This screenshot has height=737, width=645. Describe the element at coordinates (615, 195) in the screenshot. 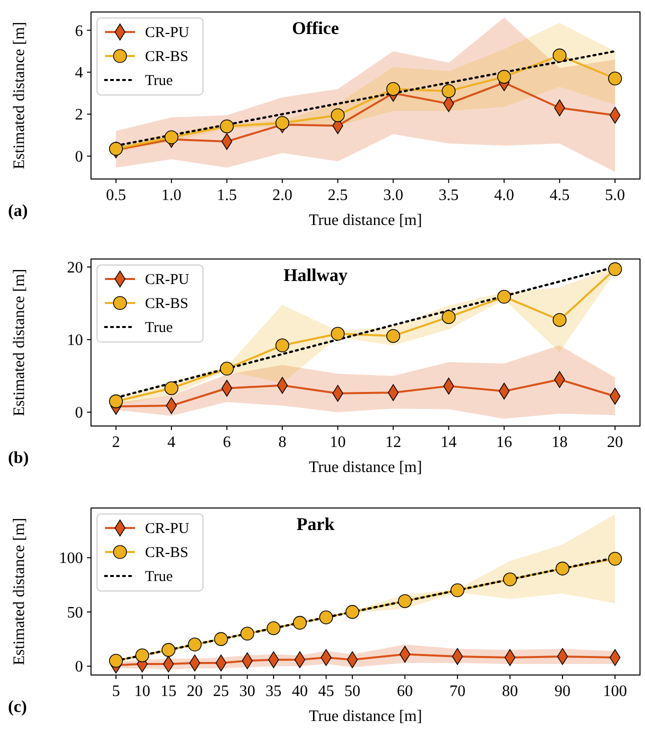

I see `x-tick-label: 5.0` at that location.